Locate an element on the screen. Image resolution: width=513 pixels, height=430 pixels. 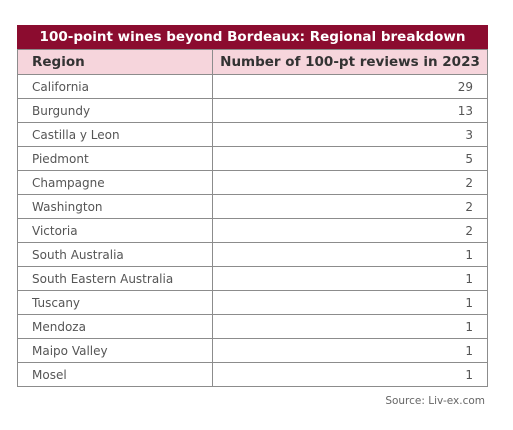
region-cell: Piedmont is located at coordinates (115, 158).